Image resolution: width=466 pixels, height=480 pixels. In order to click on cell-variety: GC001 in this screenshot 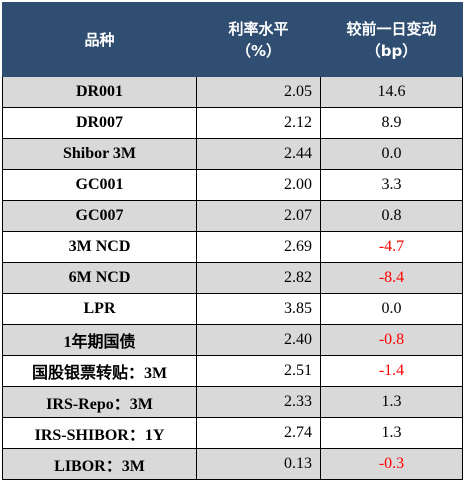, I will do `click(99, 185)`.